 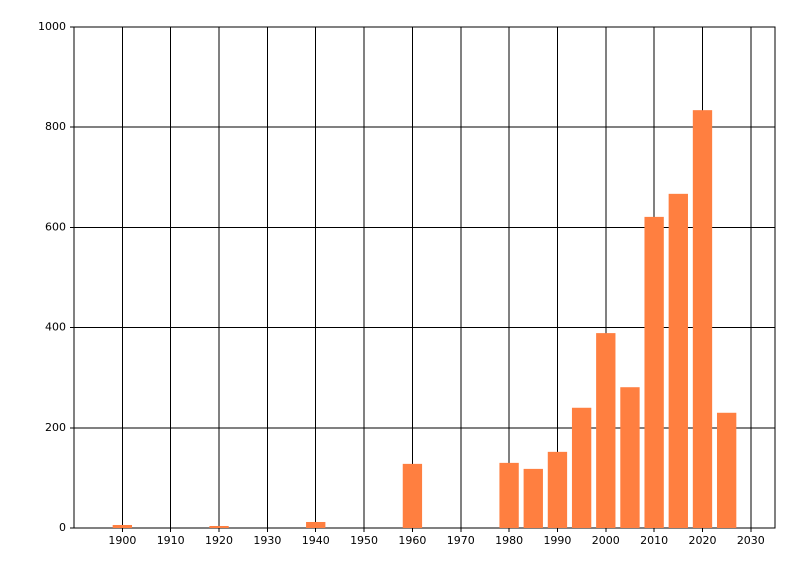 I want to click on x-tick-label: 1900, so click(x=122, y=540).